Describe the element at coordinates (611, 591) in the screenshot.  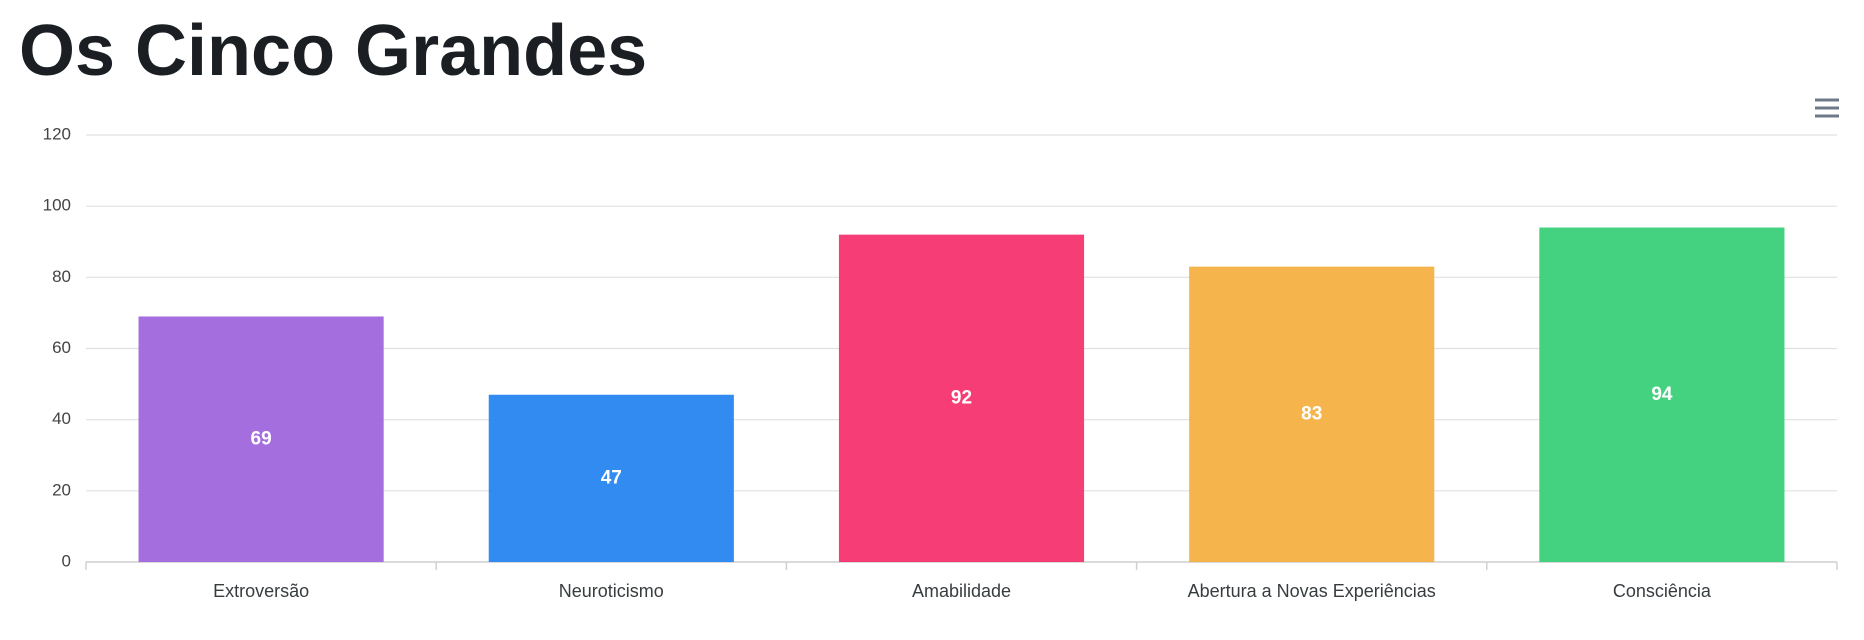
I see `x-tick-label: Neuroticismo` at that location.